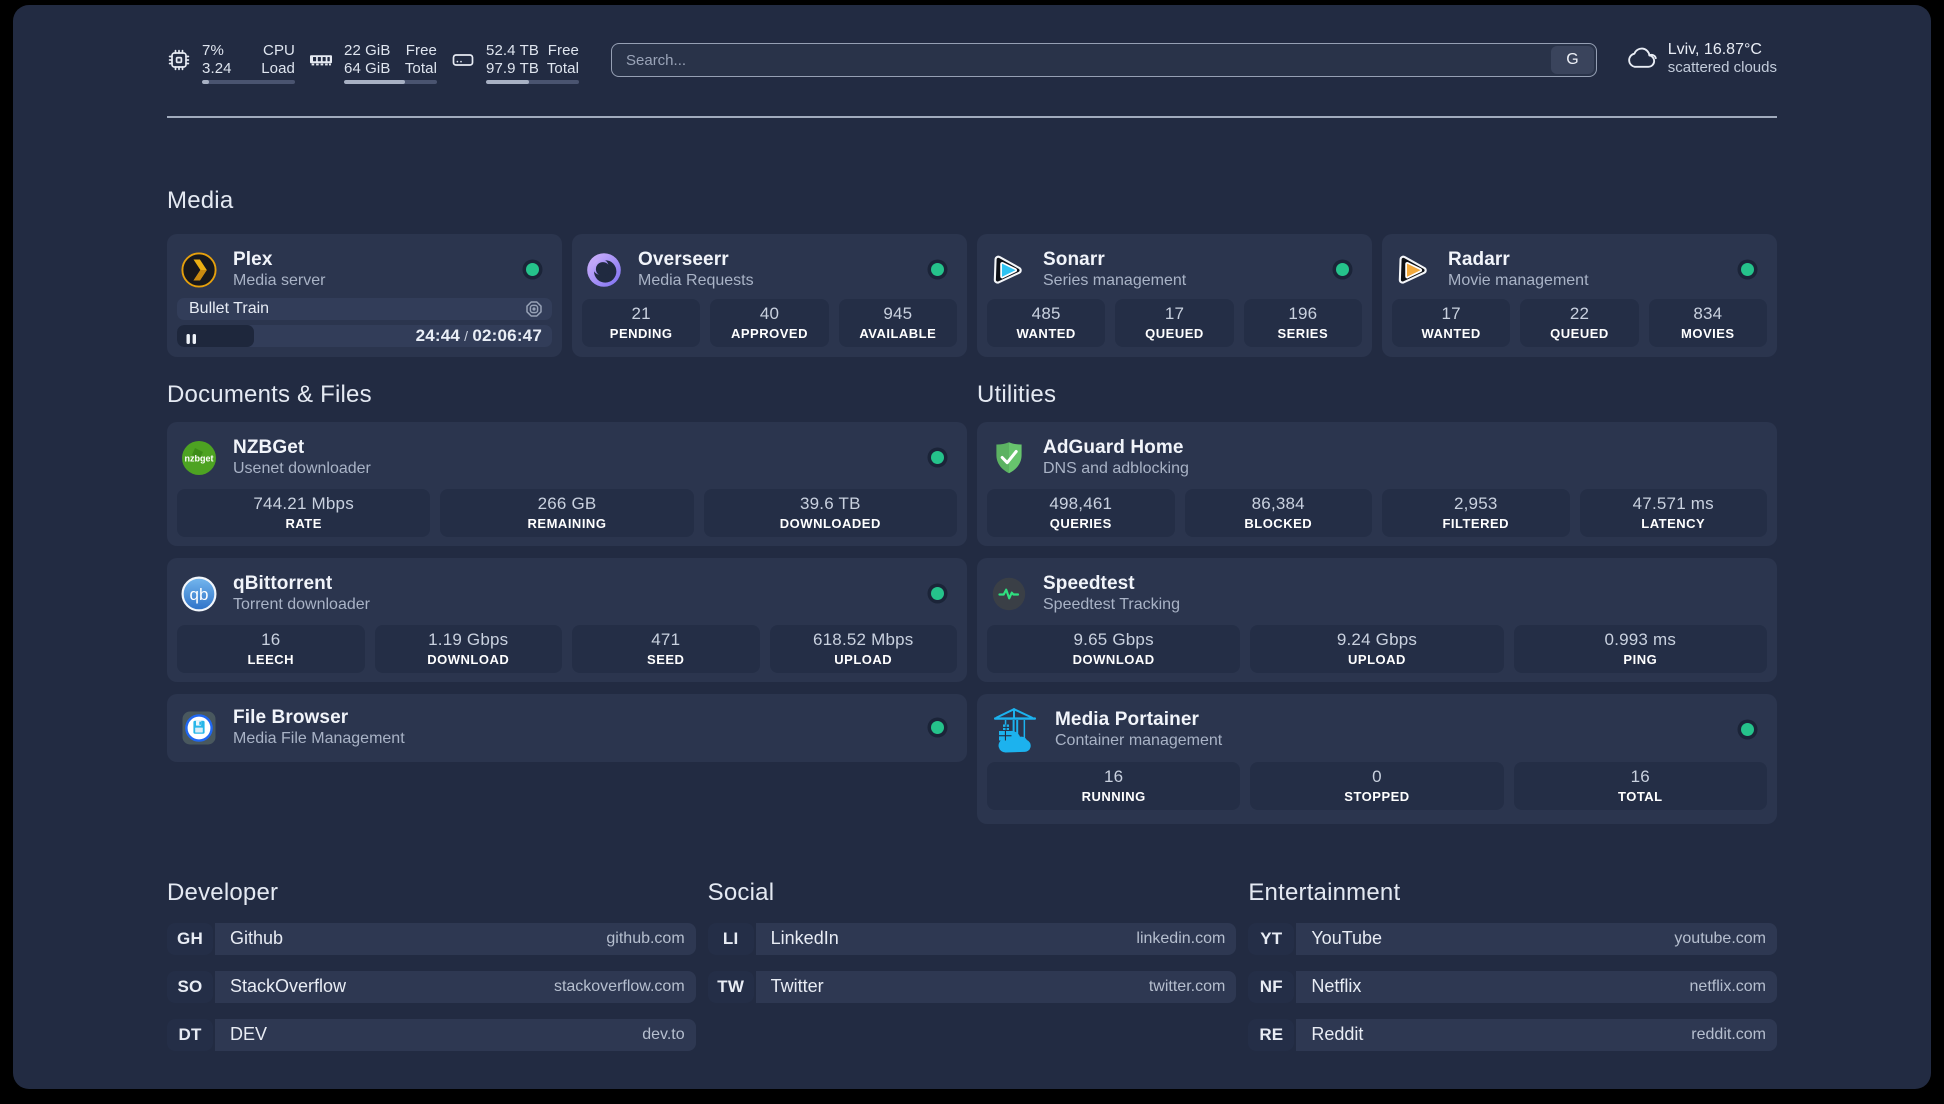  What do you see at coordinates (1579, 313) in the screenshot?
I see `stat-value: 22` at bounding box center [1579, 313].